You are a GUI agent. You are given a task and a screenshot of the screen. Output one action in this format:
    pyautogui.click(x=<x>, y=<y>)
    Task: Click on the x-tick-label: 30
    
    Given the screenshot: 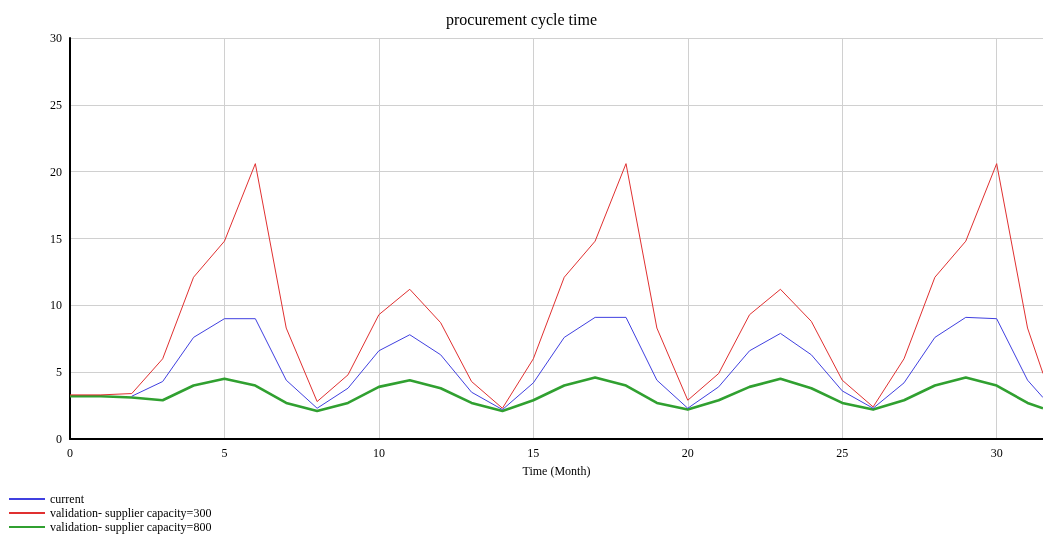 What is the action you would take?
    pyautogui.click(x=996, y=453)
    